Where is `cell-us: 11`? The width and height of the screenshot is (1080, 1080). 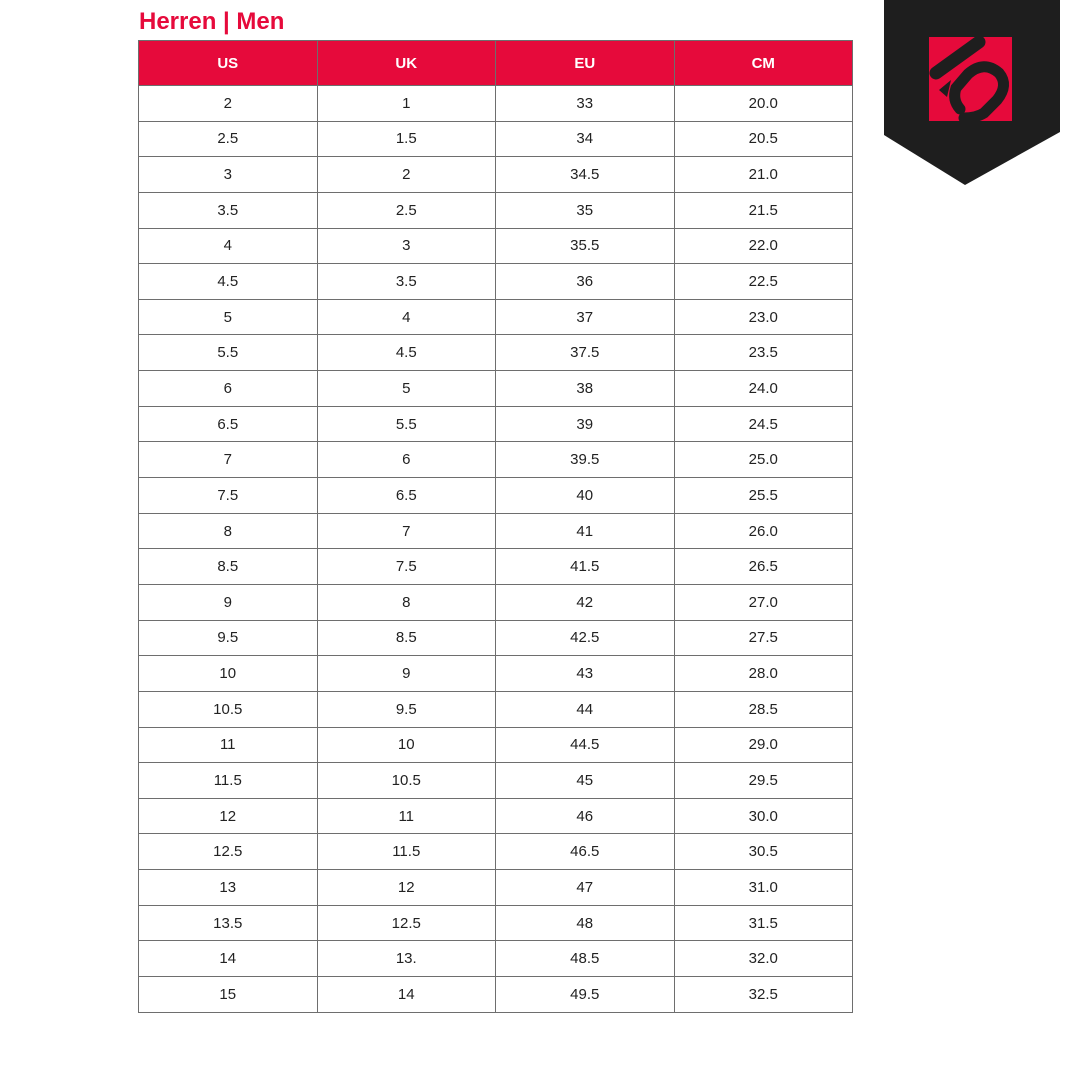
cell-us: 11 is located at coordinates (228, 745).